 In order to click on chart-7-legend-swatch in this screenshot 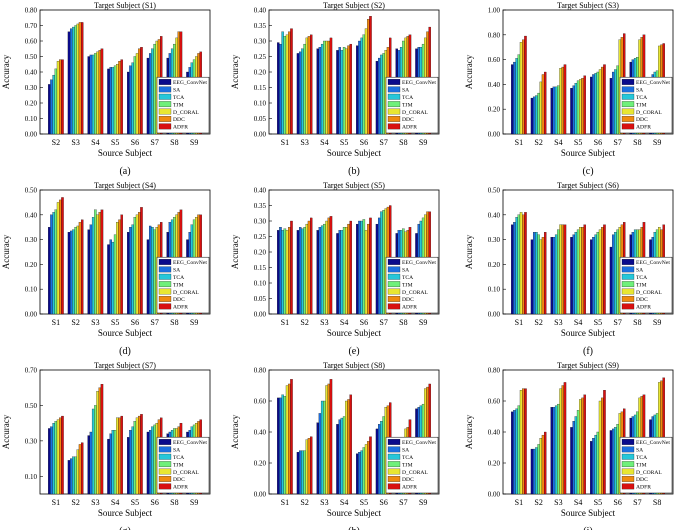, I will do `click(394, 471)`.